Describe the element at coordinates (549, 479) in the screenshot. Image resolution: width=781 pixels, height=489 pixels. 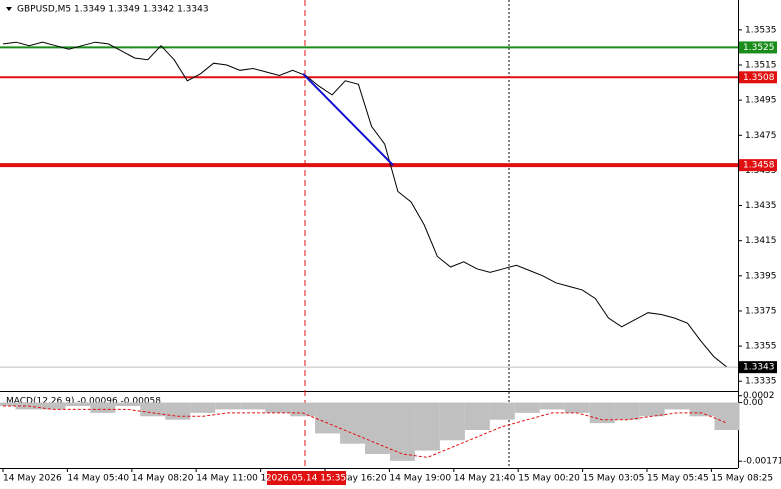
I see `x-tick-label: 15 May 00:20` at that location.